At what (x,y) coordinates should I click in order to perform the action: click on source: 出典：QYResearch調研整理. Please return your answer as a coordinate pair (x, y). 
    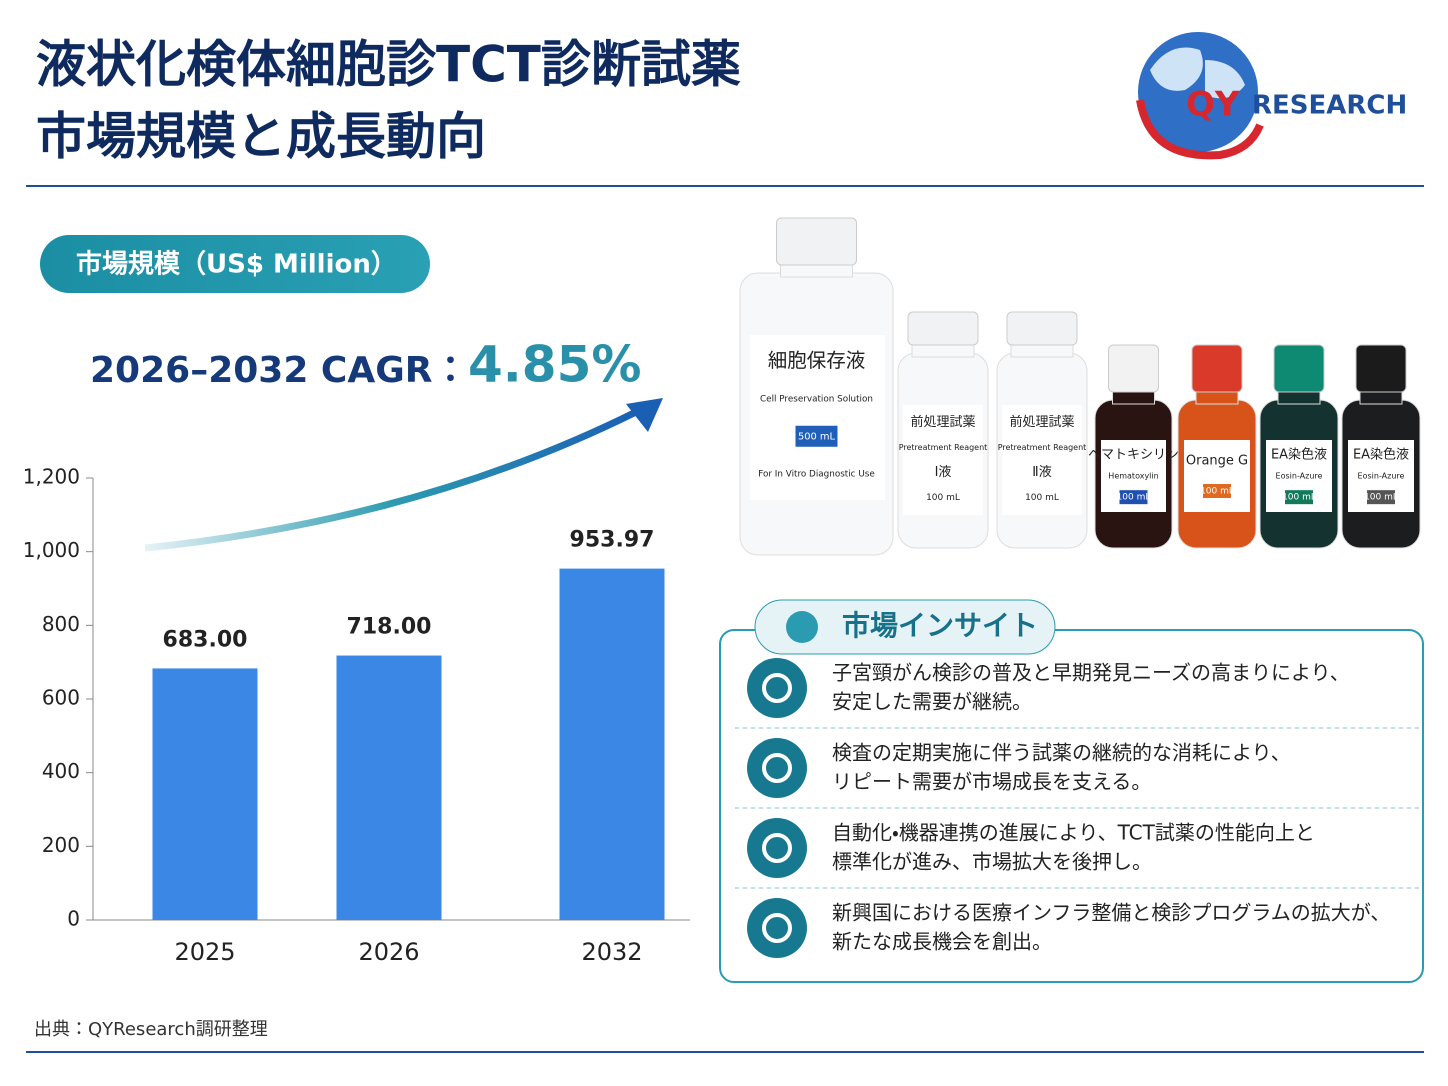
    Looking at the image, I should click on (151, 1029).